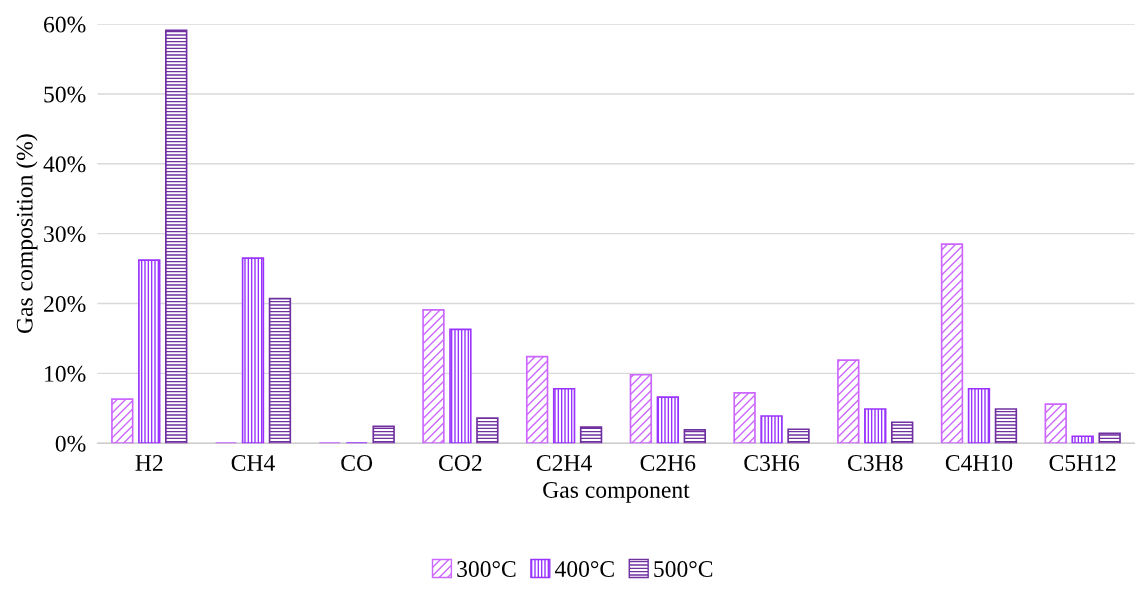 This screenshot has height=603, width=1146. Describe the element at coordinates (772, 463) in the screenshot. I see `x-tick-label: C3H6` at that location.